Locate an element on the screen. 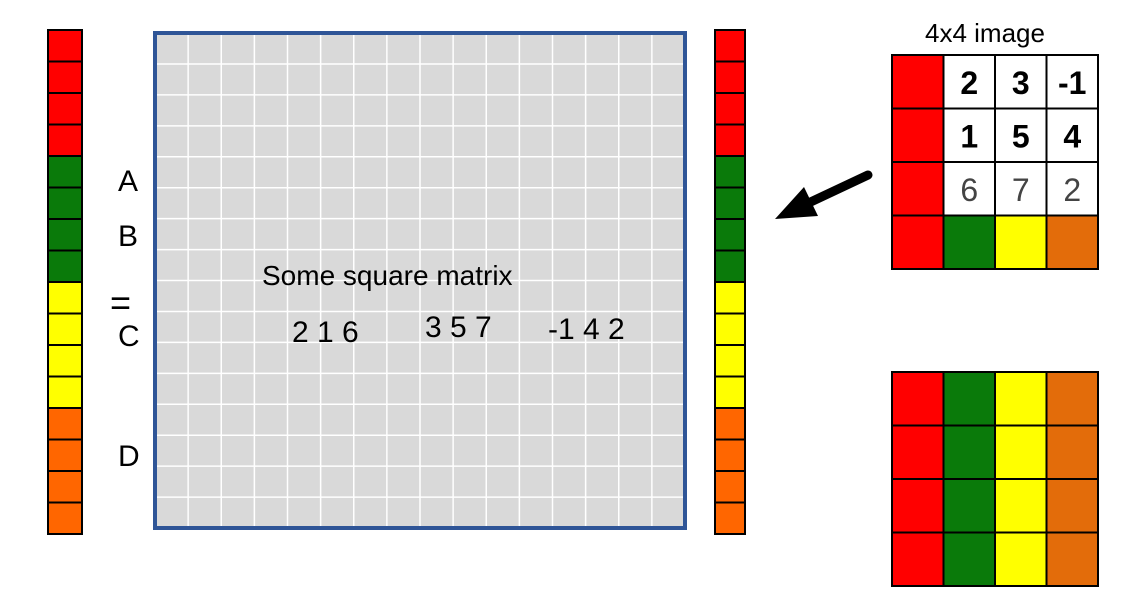 This screenshot has width=1137, height=612. image-value: 5 is located at coordinates (1021, 136).